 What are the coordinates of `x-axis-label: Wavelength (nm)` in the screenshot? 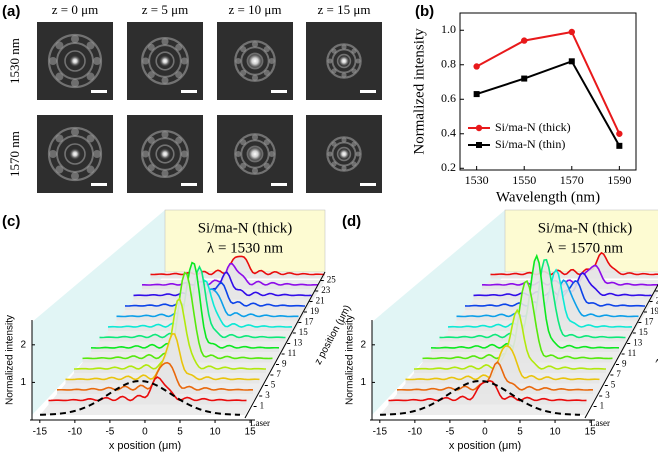 It's located at (548, 197).